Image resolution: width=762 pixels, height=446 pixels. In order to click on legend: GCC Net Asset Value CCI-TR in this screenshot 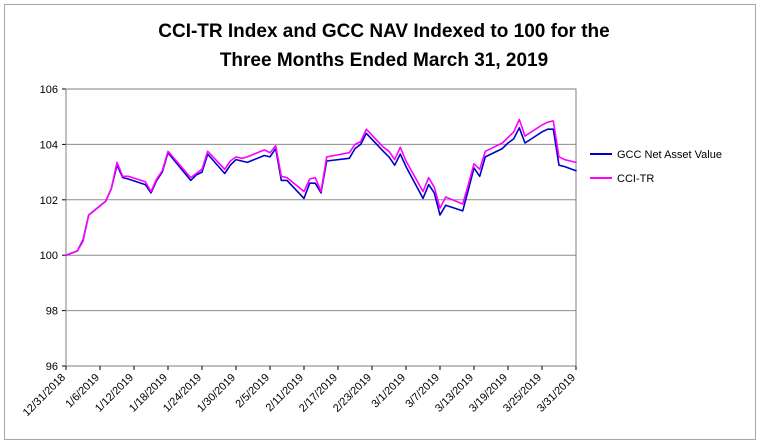, I will do `click(656, 167)`.